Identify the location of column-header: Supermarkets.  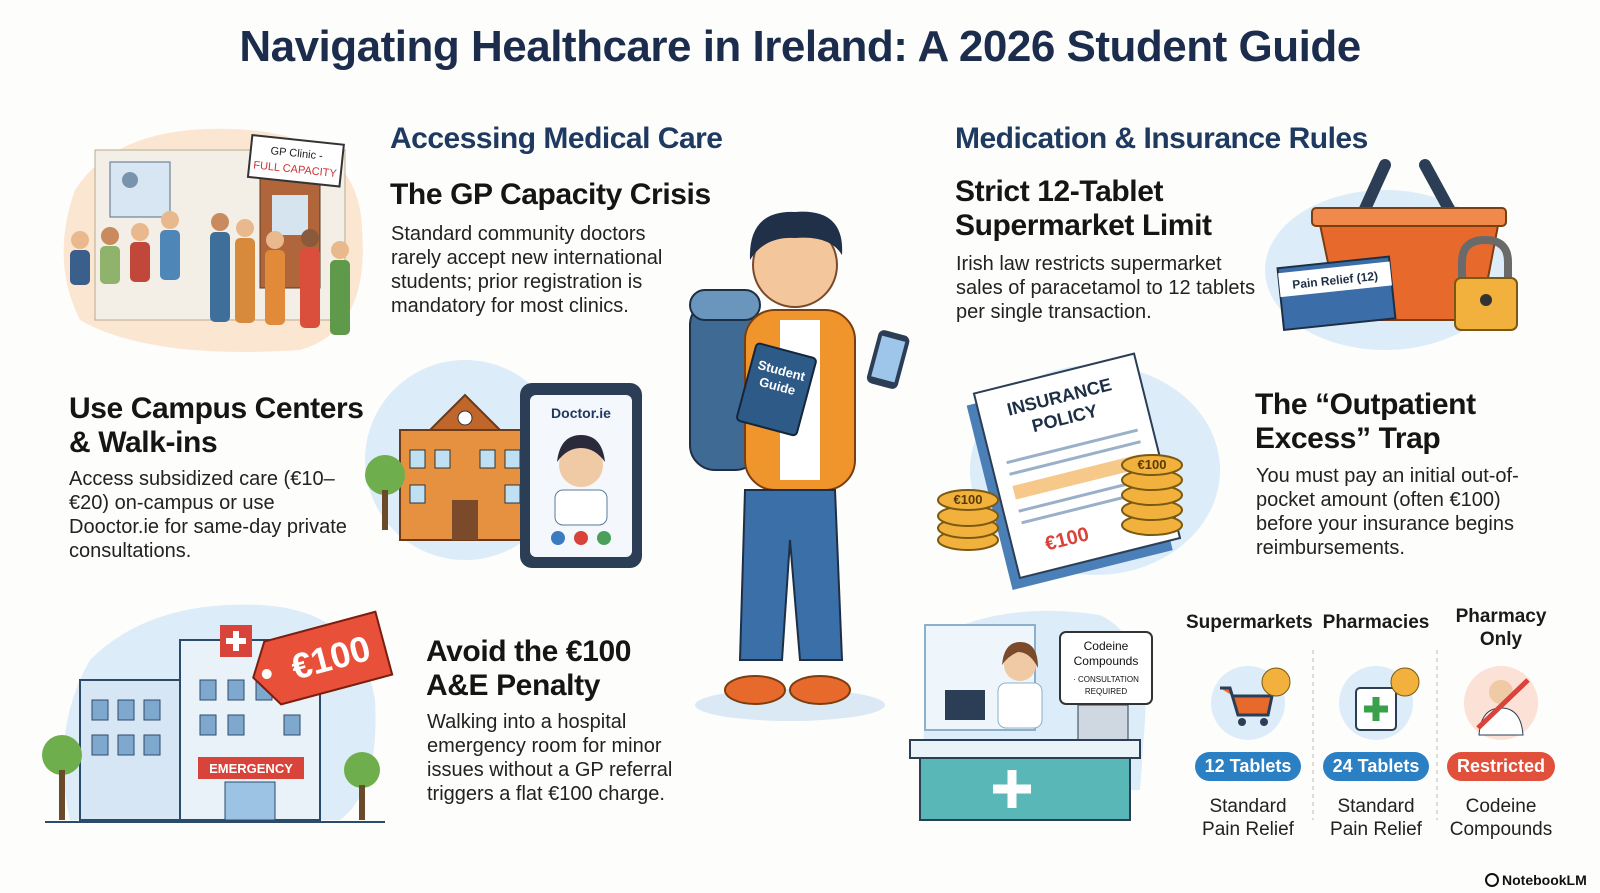
(1249, 622).